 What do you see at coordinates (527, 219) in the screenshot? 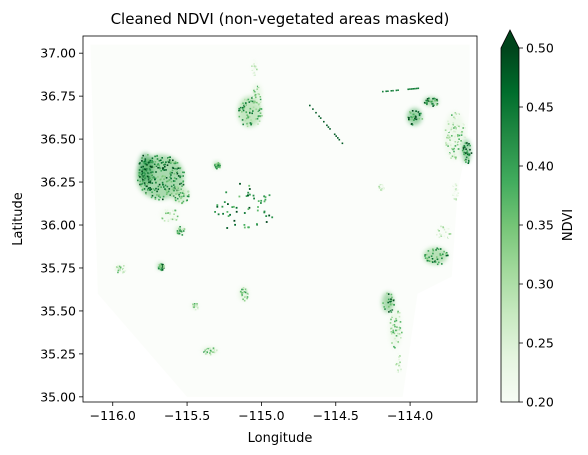
I see `colorbar: 0.20 0.25 0.30 0.35 0.40 0.45 0.50` at bounding box center [527, 219].